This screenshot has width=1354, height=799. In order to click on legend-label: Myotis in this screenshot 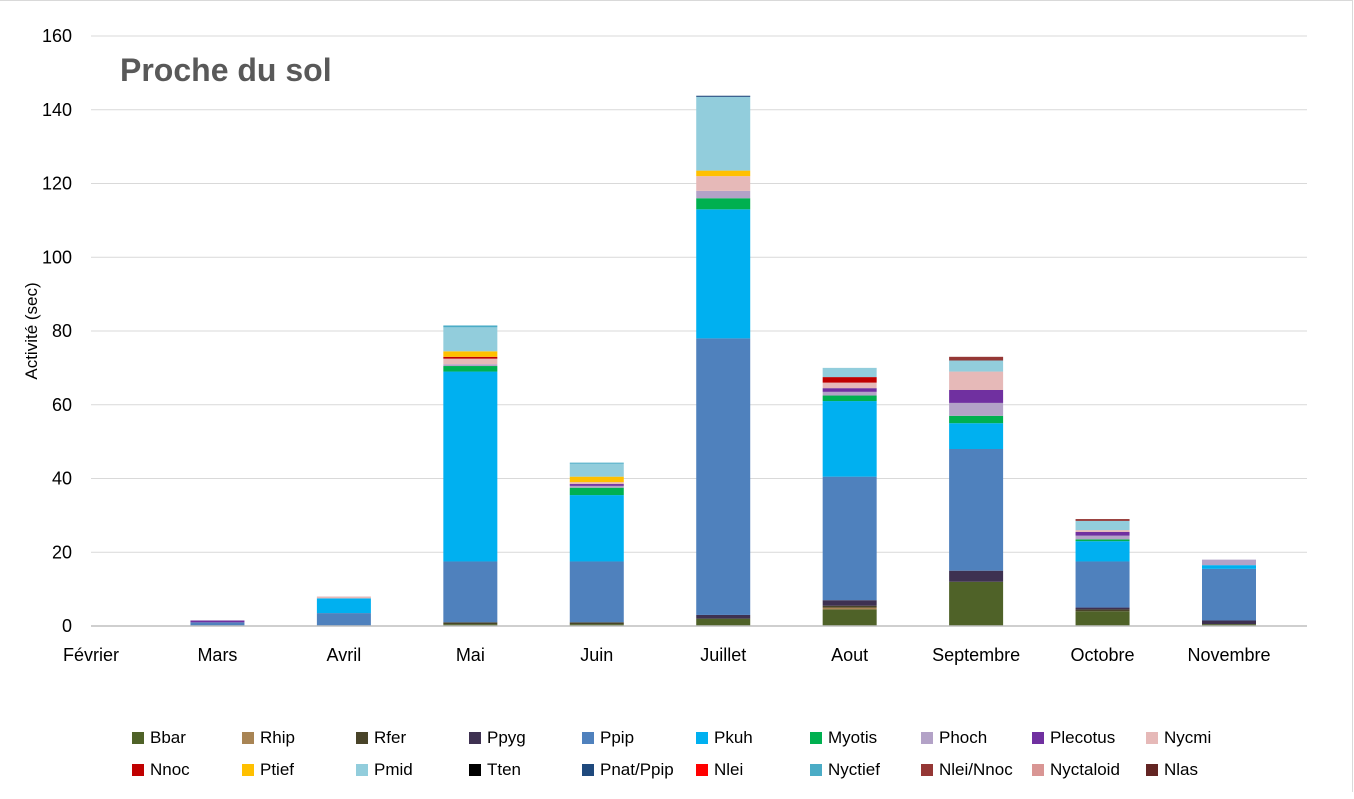, I will do `click(852, 737)`.